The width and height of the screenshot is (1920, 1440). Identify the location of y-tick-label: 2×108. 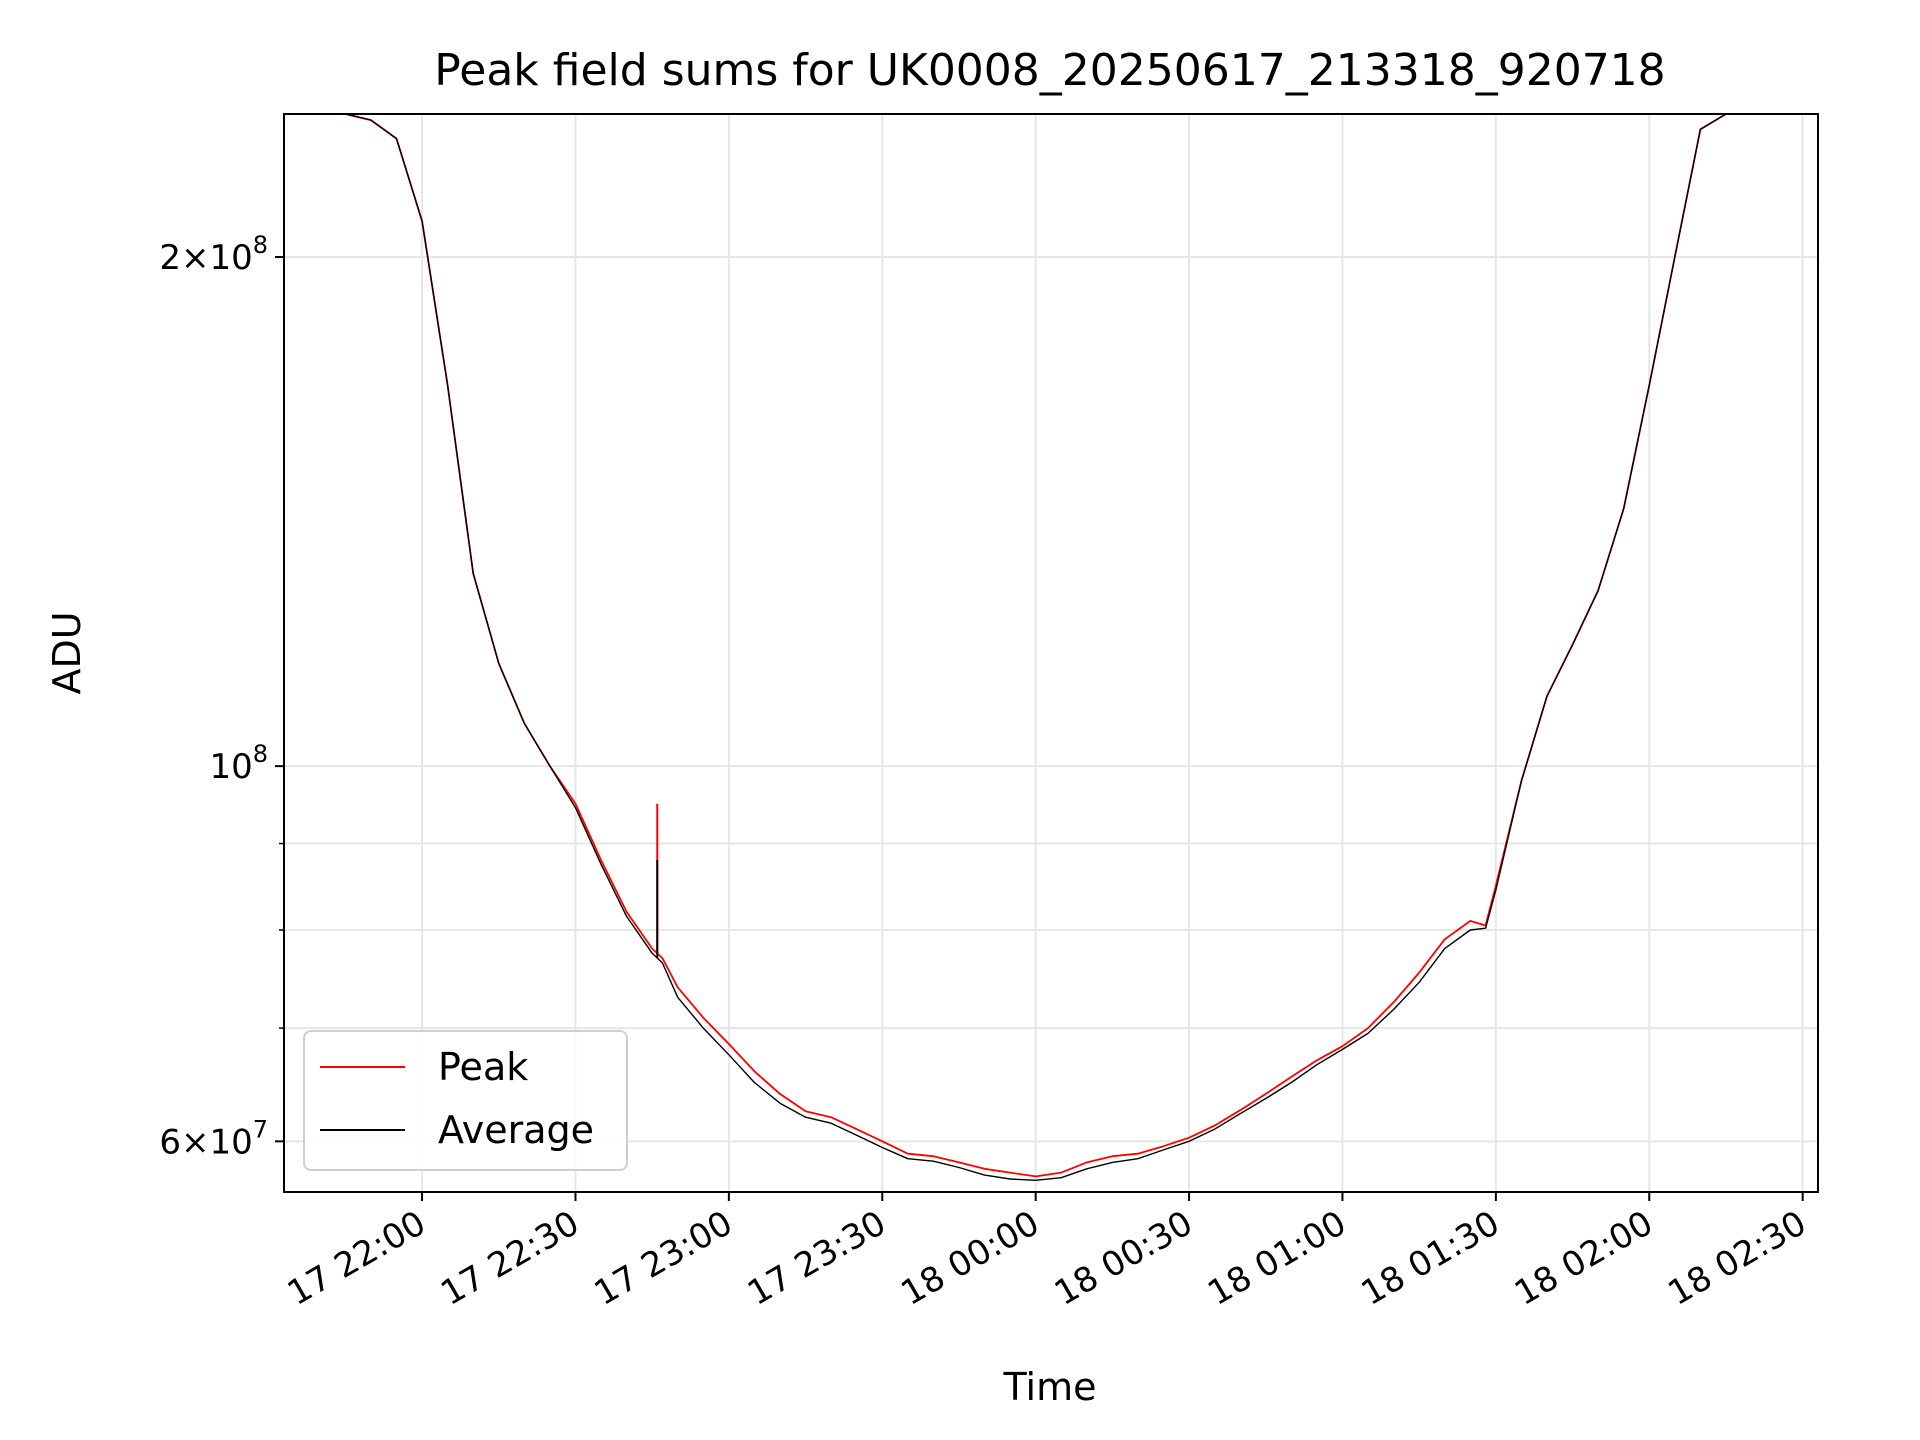
(213, 254).